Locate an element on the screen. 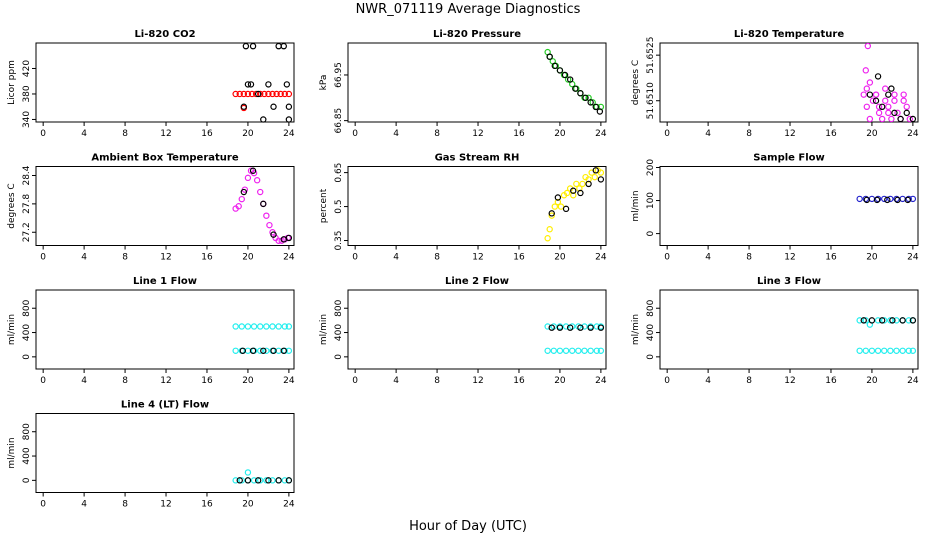  panel-title: Li-820 CO2 is located at coordinates (164, 34).